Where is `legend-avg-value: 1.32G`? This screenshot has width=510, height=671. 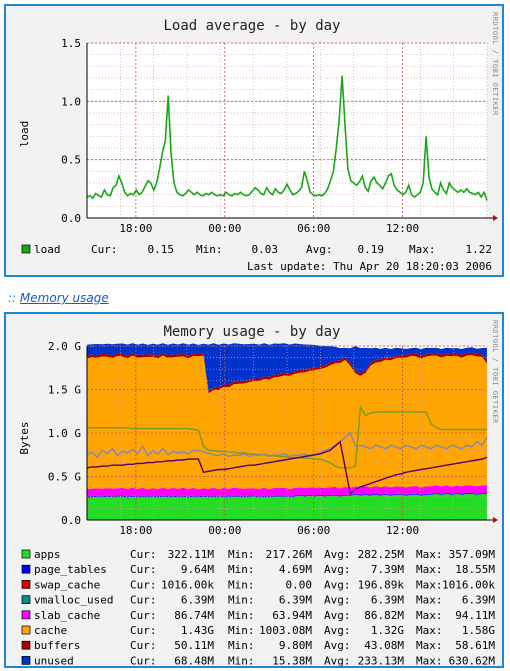 legend-avg-value: 1.32G is located at coordinates (387, 630).